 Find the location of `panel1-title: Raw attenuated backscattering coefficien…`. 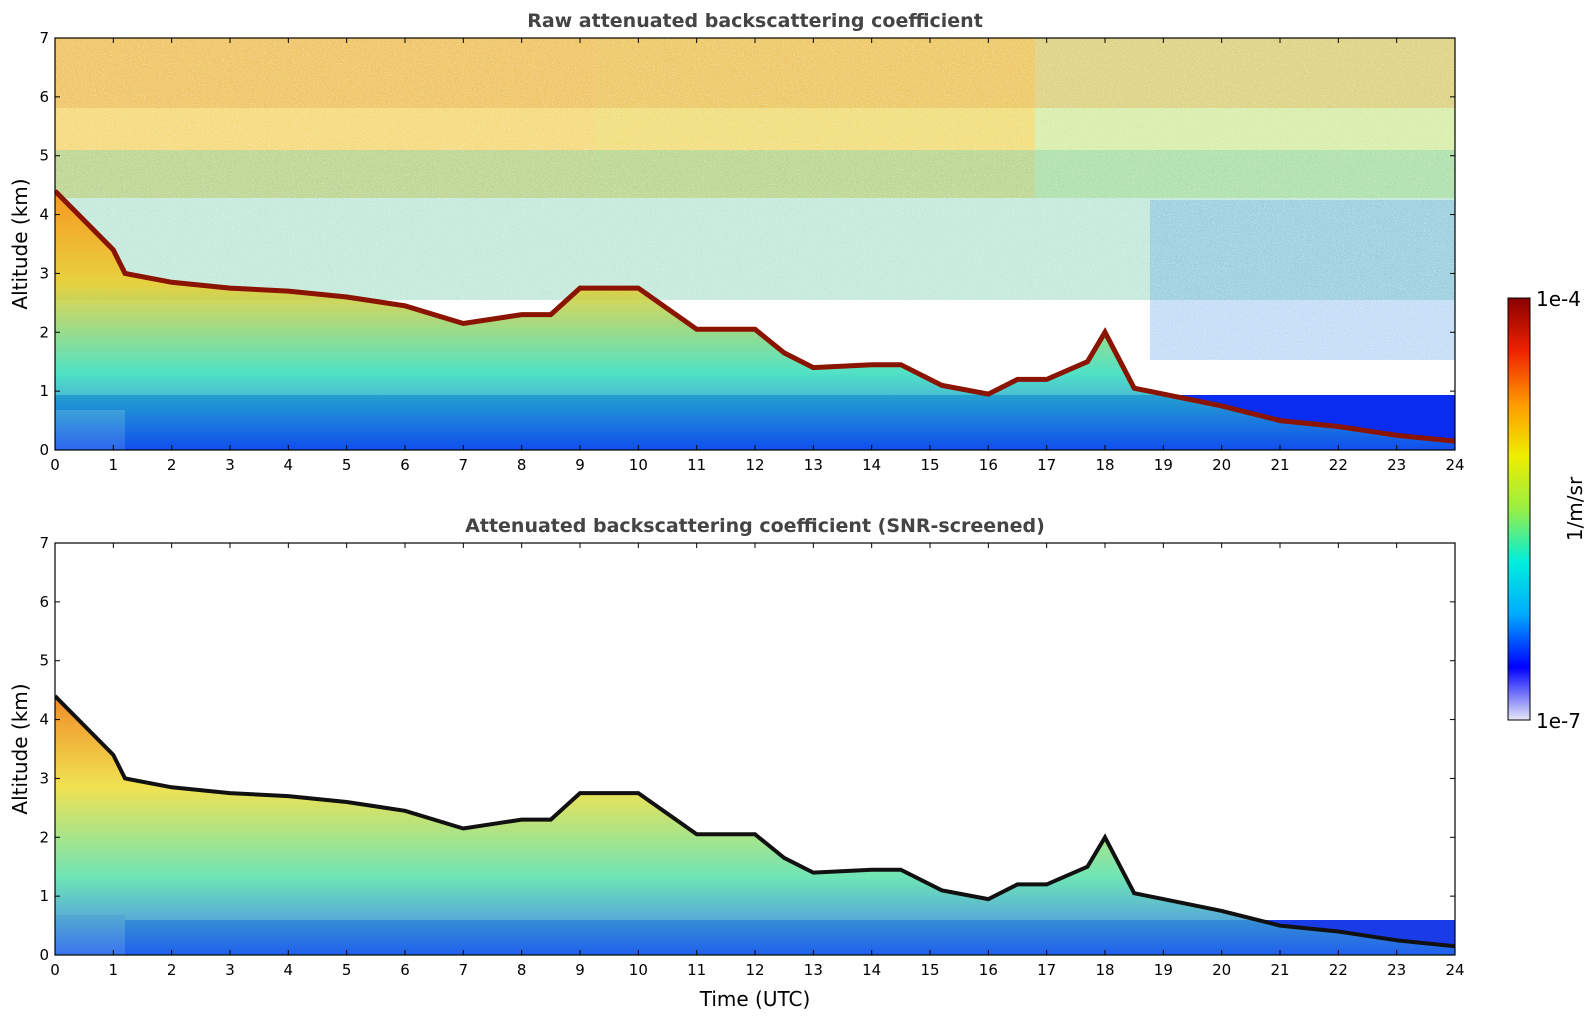

panel1-title: Raw attenuated backscattering coefficien… is located at coordinates (755, 21).